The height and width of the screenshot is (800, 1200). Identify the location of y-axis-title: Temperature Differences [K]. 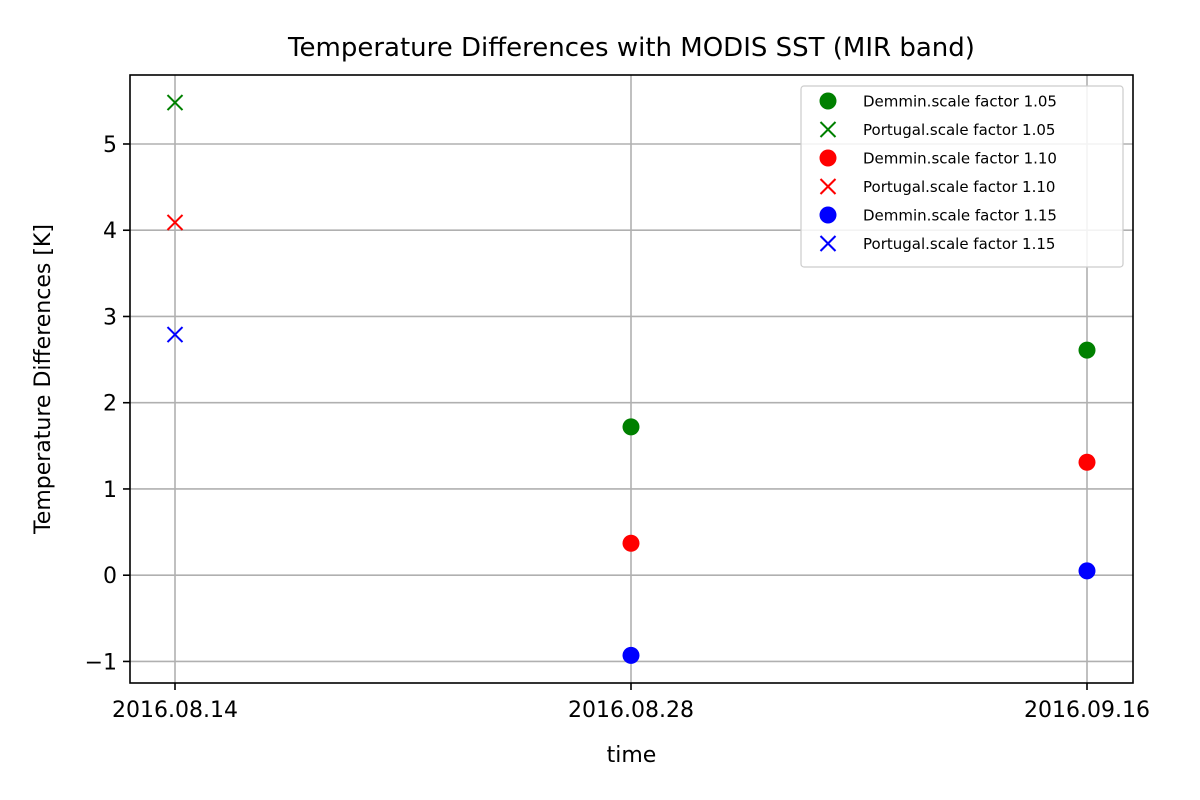
(43, 379).